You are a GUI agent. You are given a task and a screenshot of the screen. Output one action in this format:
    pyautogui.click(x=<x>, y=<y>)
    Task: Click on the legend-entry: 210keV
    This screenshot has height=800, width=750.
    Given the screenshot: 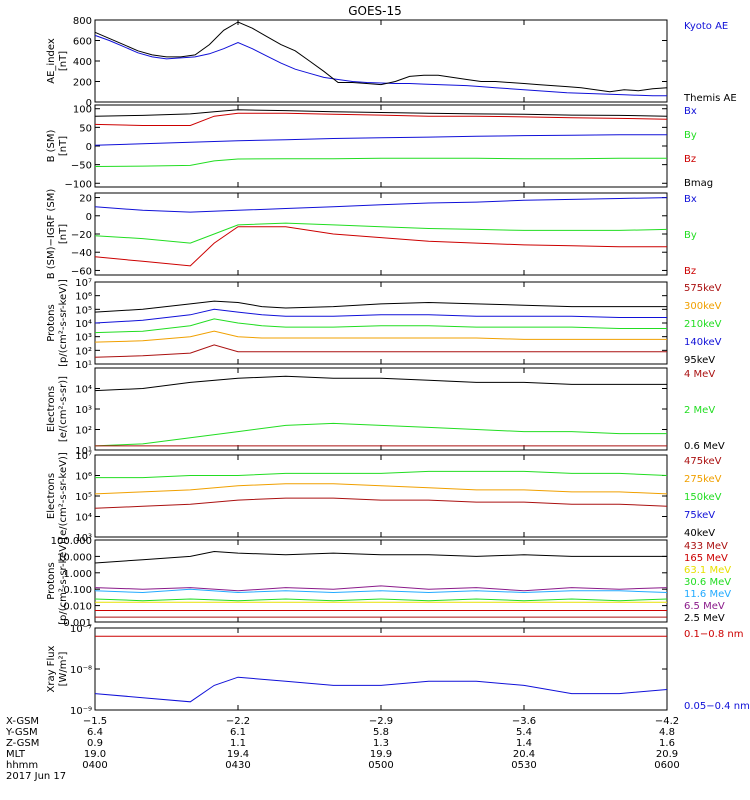 What is the action you would take?
    pyautogui.click(x=703, y=324)
    